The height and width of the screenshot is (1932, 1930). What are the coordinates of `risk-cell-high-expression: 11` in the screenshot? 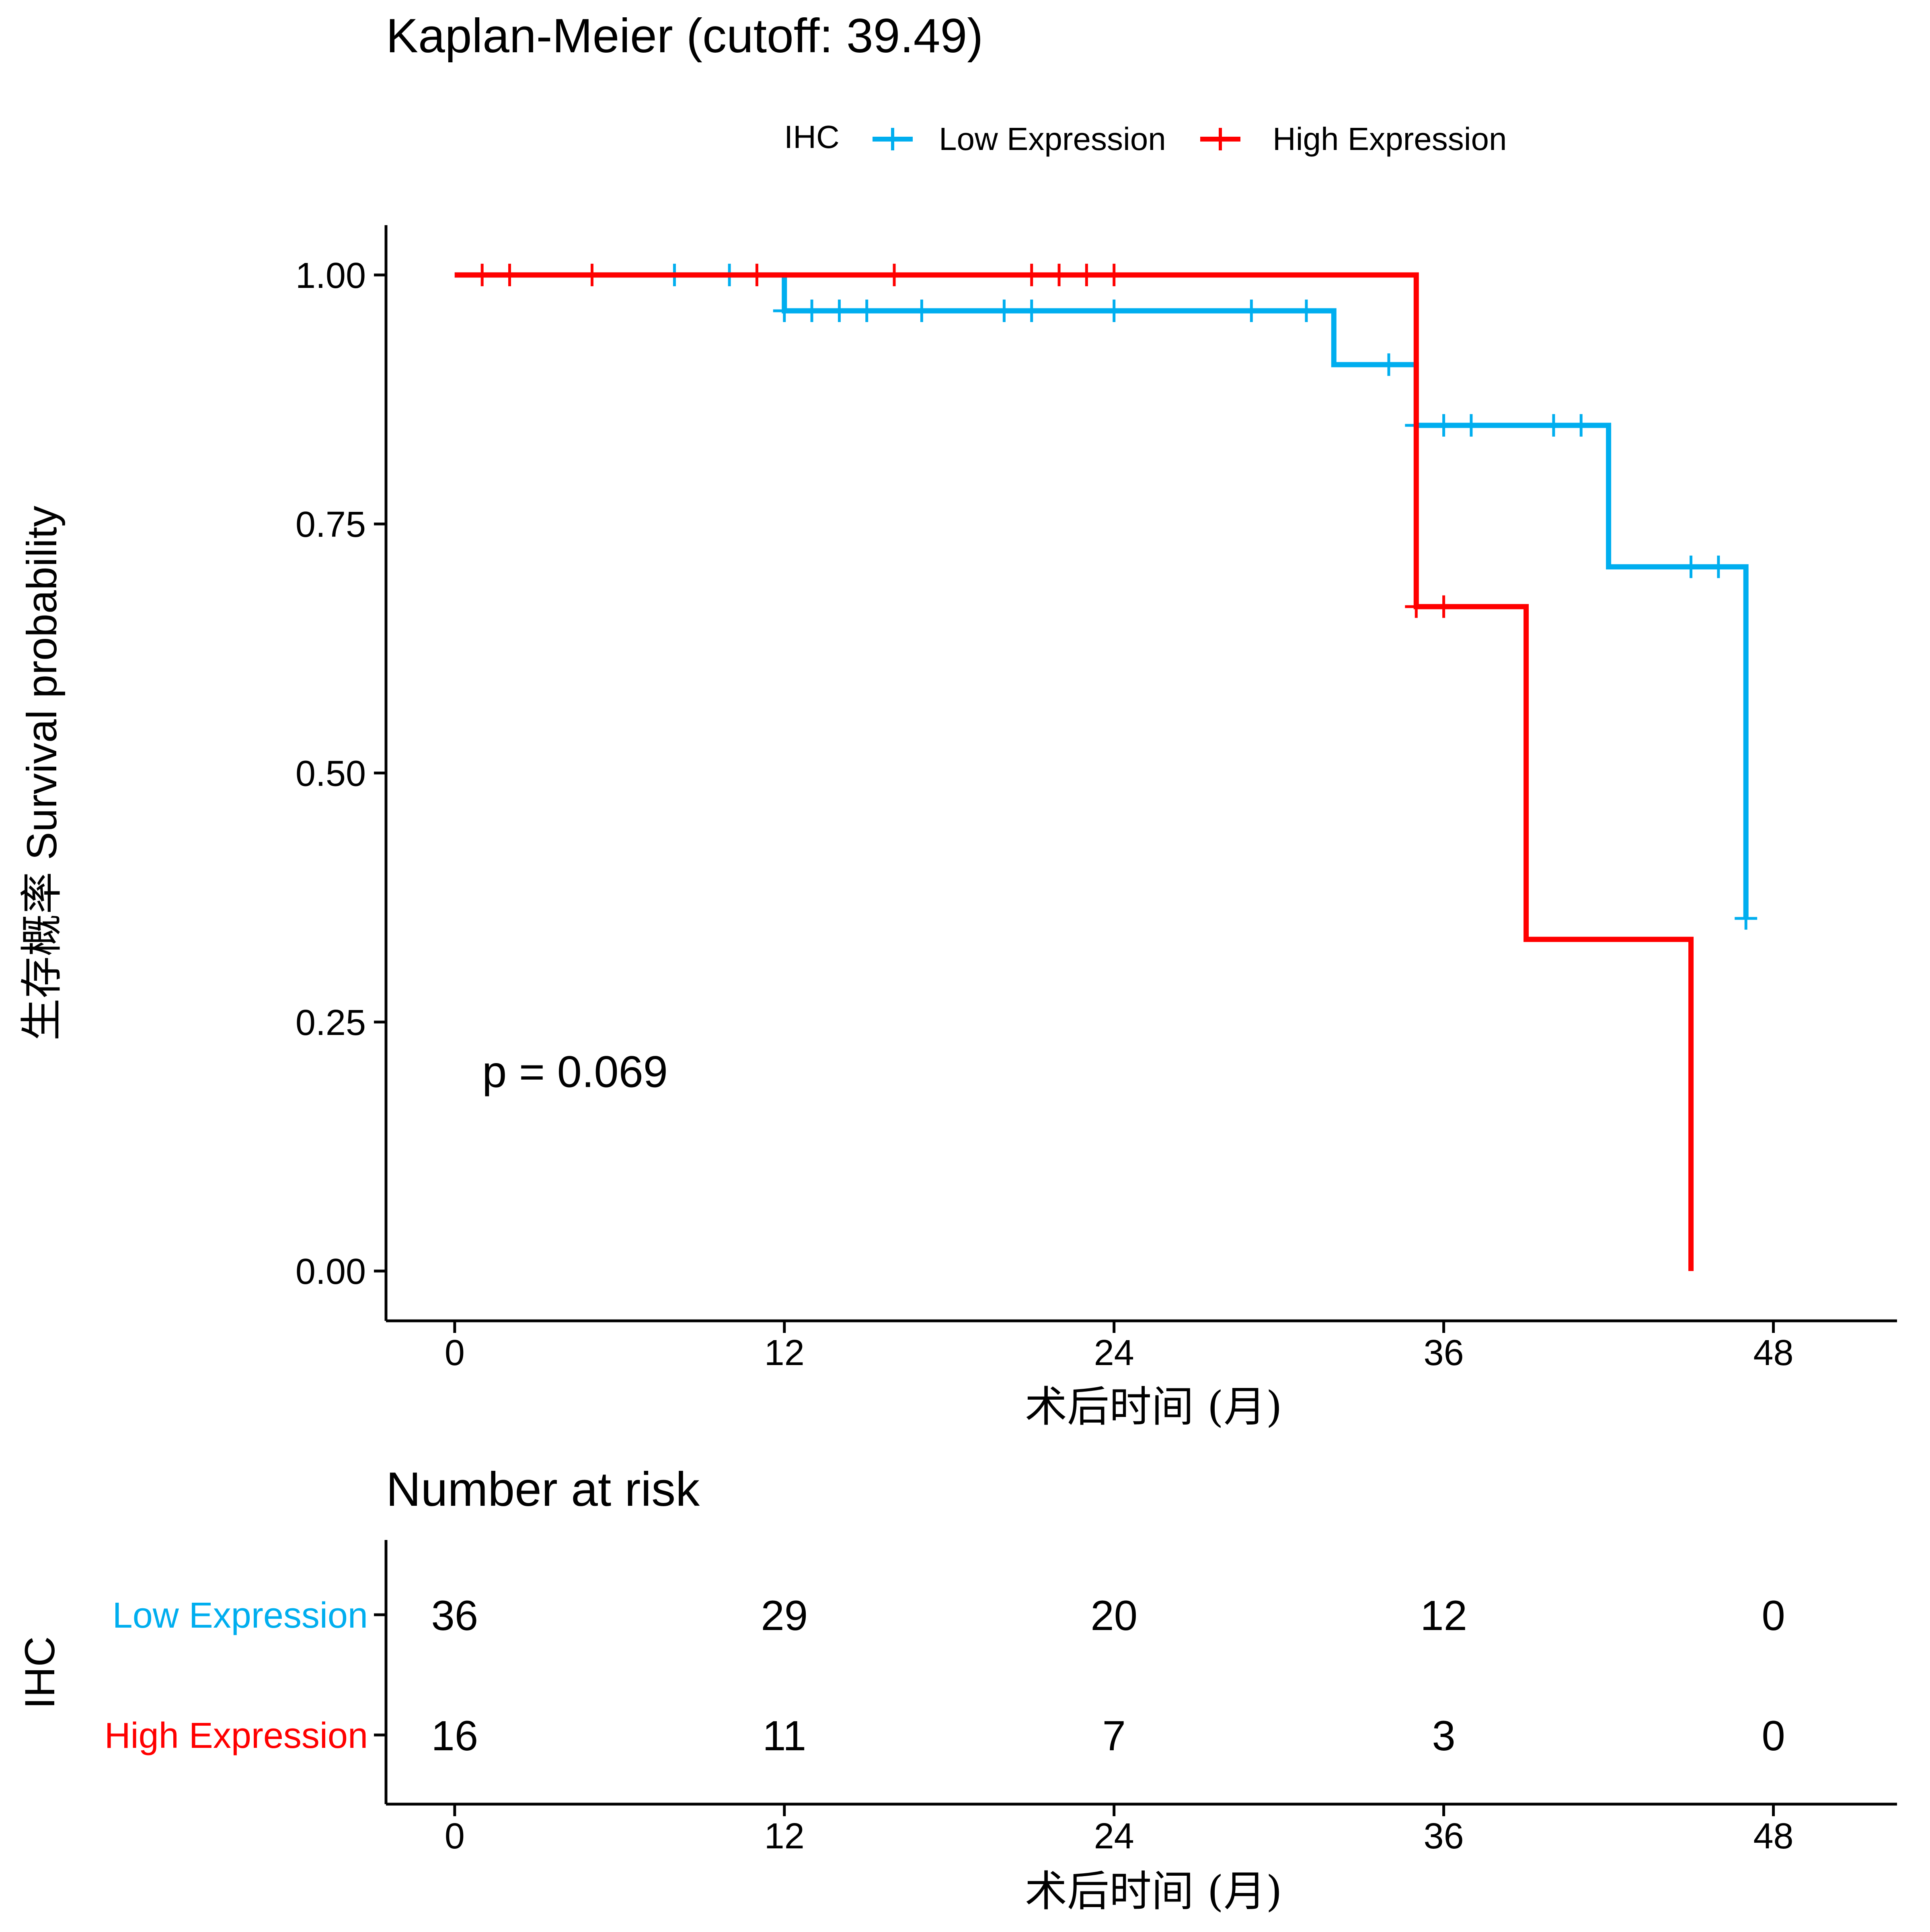 It's located at (784, 1736).